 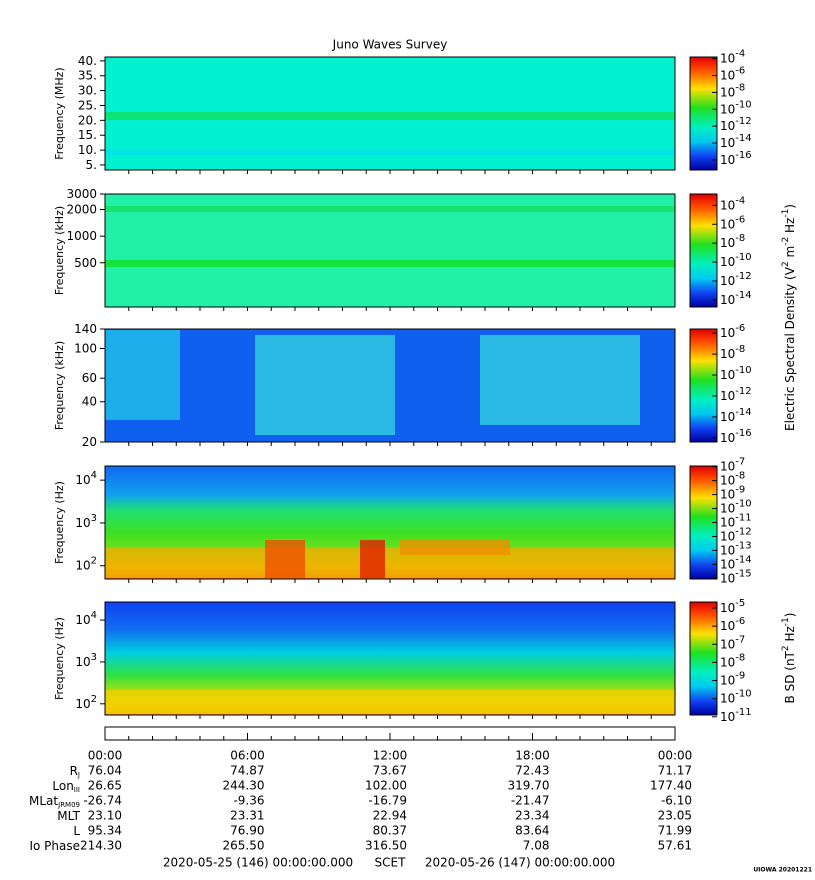 What do you see at coordinates (790, 348) in the screenshot?
I see `title-part: Electric Spectral Density (V` at bounding box center [790, 348].